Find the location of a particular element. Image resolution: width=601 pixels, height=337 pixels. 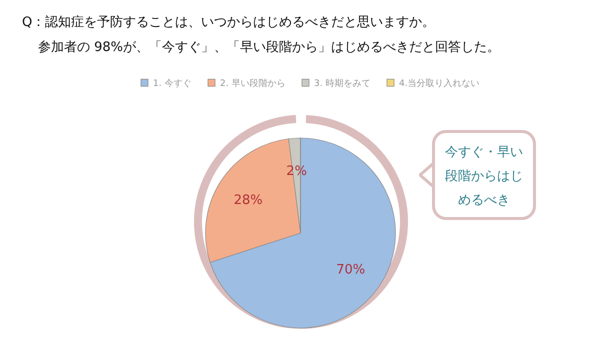

legend-label: 4.当分取り入れない is located at coordinates (439, 83).